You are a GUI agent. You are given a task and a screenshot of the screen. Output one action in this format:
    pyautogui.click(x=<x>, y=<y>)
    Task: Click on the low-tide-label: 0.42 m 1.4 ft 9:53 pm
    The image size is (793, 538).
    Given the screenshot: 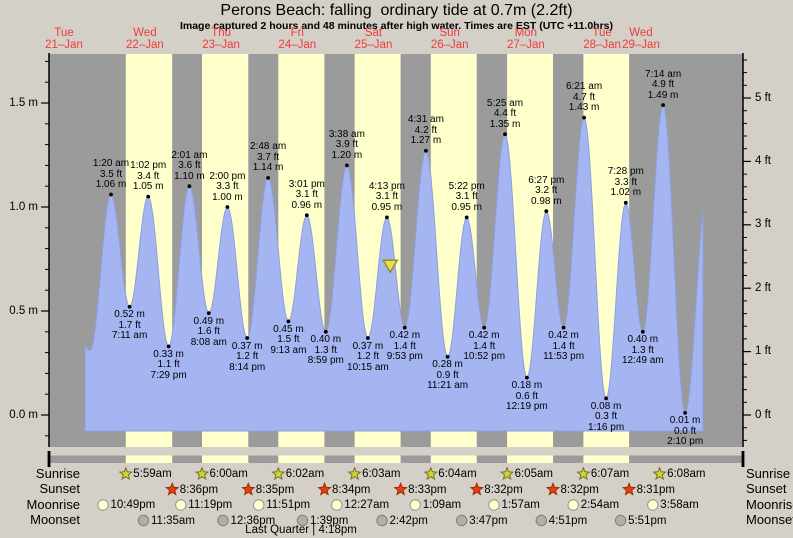 What is the action you would take?
    pyautogui.click(x=405, y=347)
    